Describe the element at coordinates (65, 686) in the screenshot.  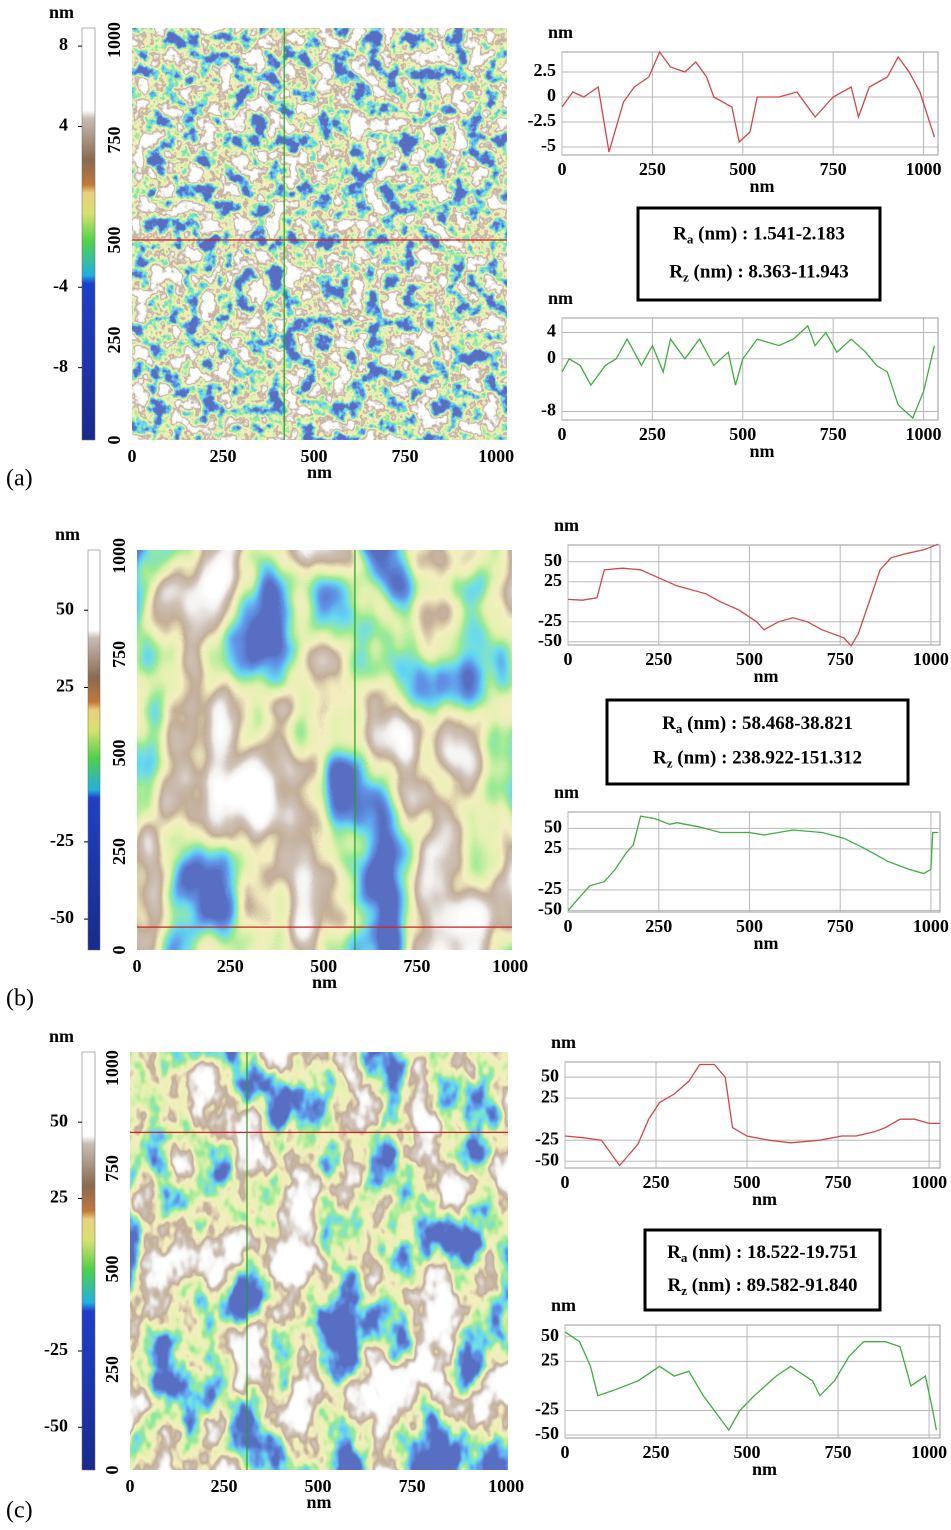
I see `colorbar-tick-label: 25` at that location.